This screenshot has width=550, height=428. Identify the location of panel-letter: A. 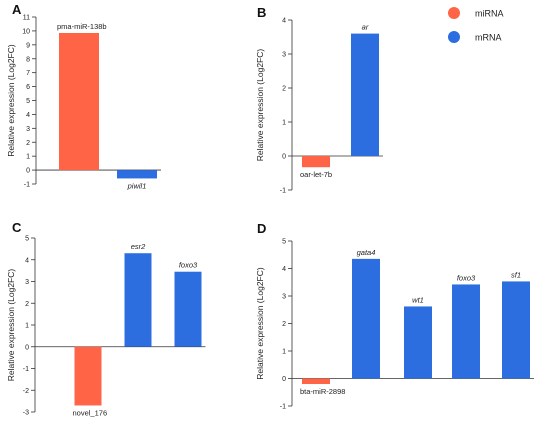
(17, 9).